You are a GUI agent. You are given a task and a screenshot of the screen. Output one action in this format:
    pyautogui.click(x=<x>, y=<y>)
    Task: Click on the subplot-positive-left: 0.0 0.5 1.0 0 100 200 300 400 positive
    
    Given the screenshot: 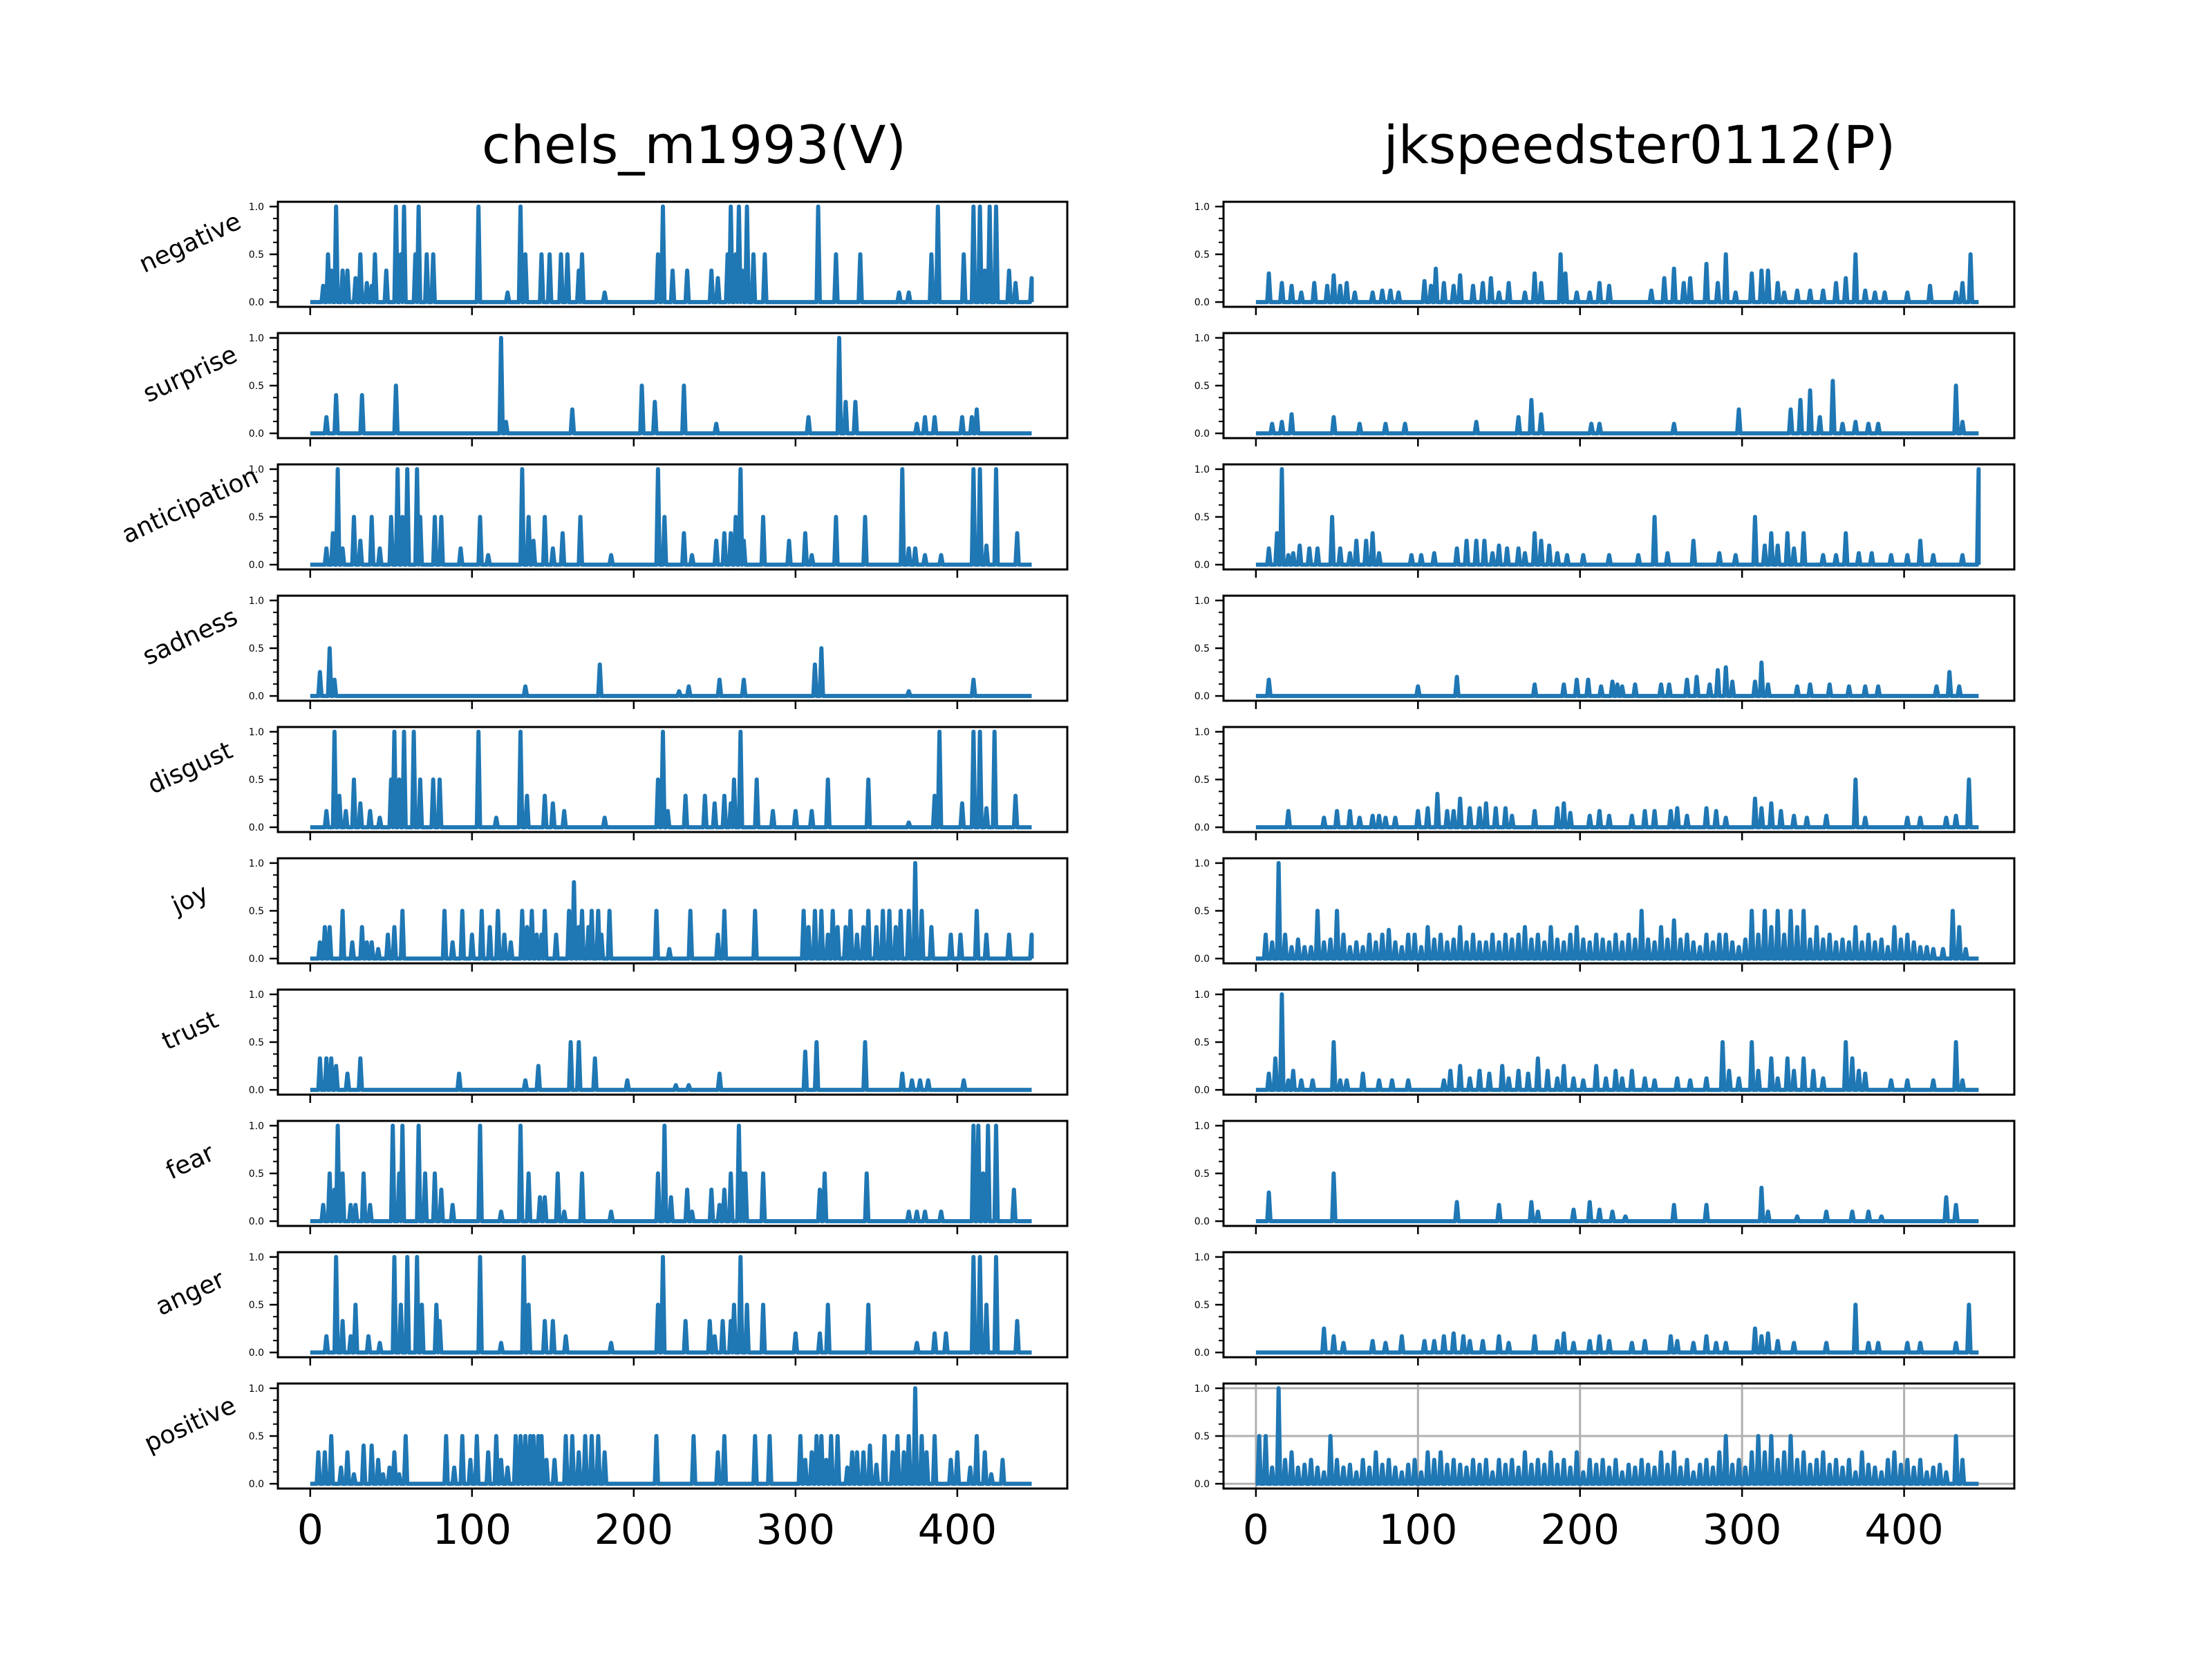 What is the action you would take?
    pyautogui.click(x=604, y=1468)
    